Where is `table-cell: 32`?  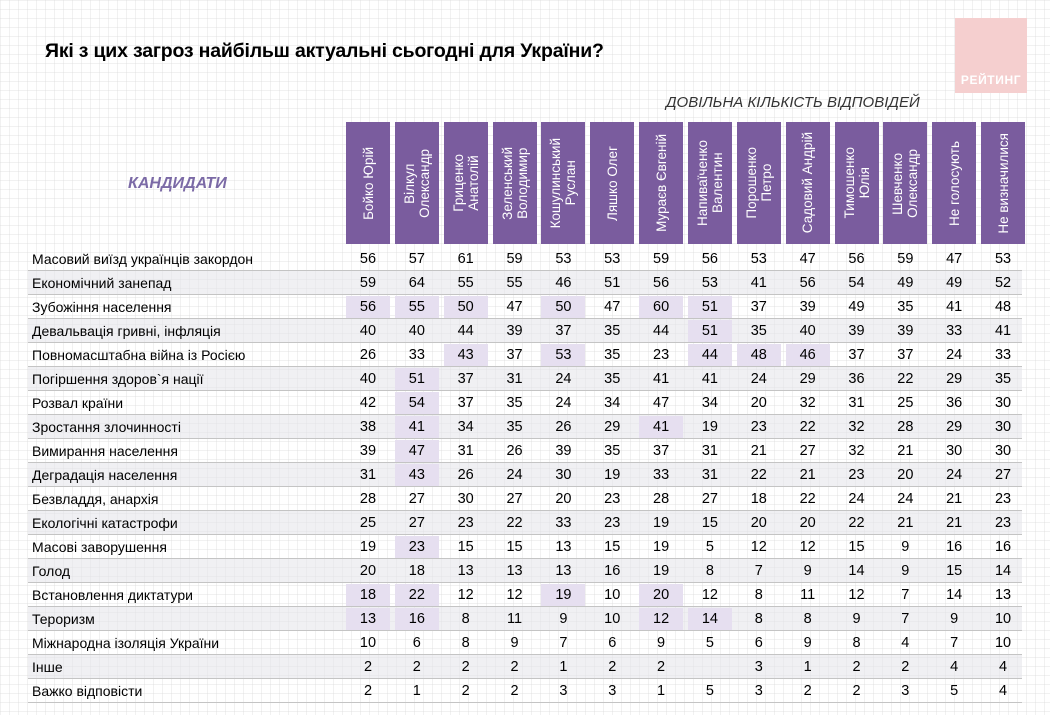
table-cell: 32 is located at coordinates (856, 451).